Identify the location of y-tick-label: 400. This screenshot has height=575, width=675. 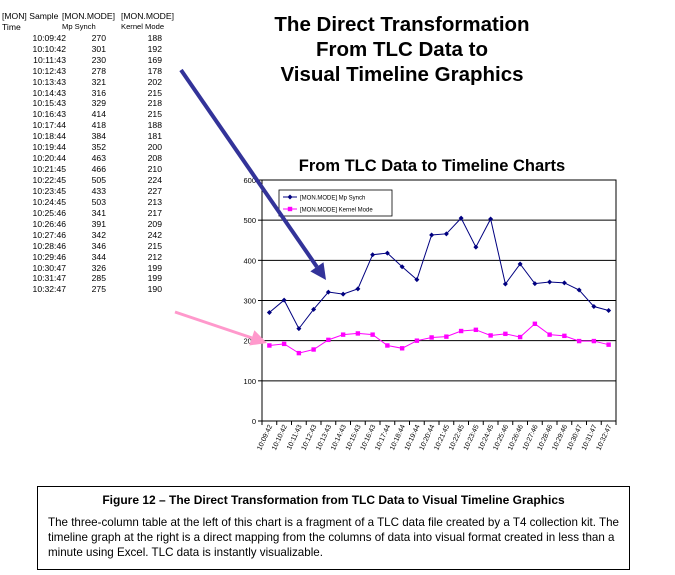
(249, 260).